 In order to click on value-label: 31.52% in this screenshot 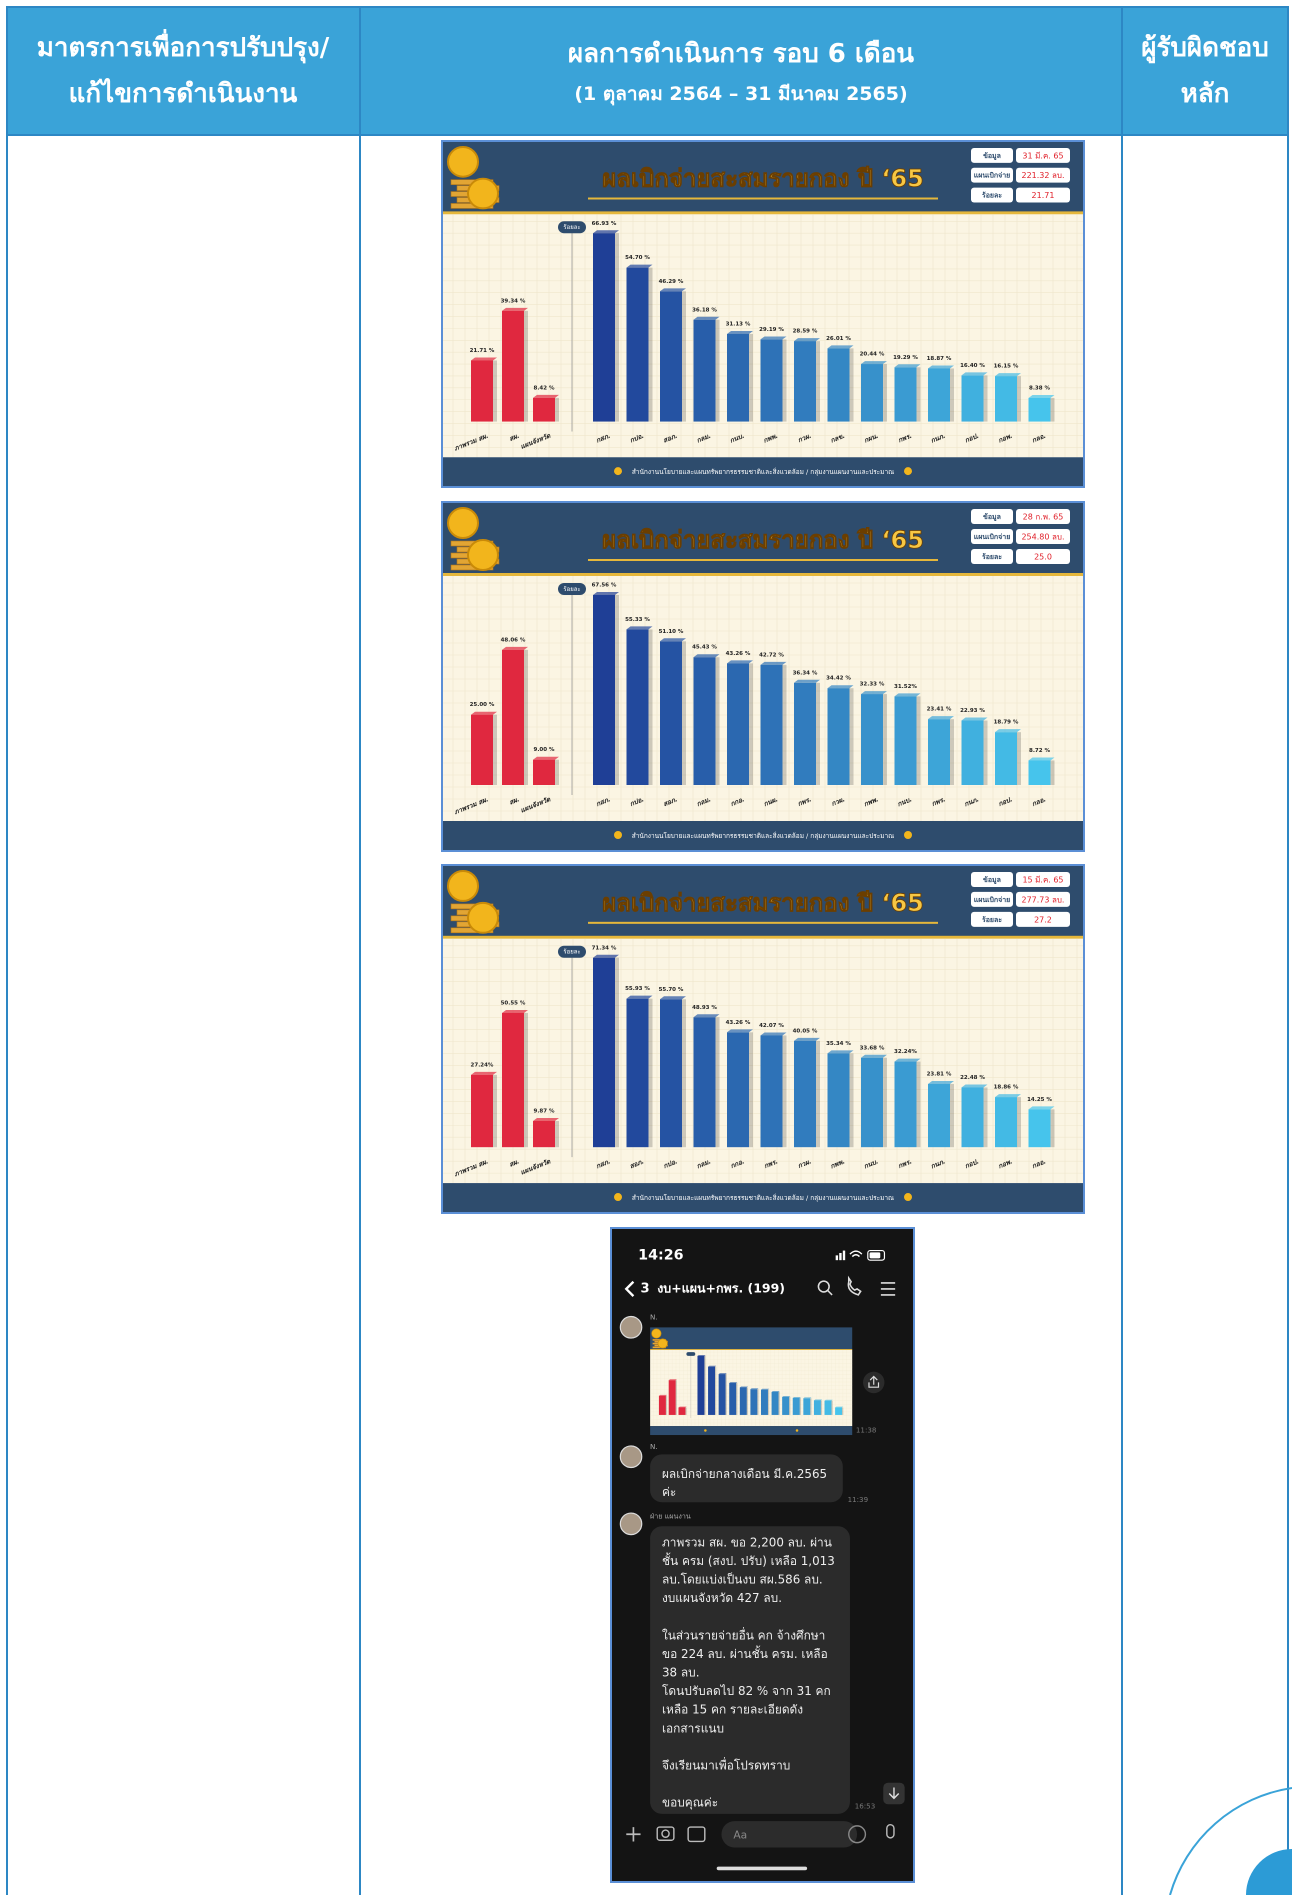, I will do `click(905, 687)`.